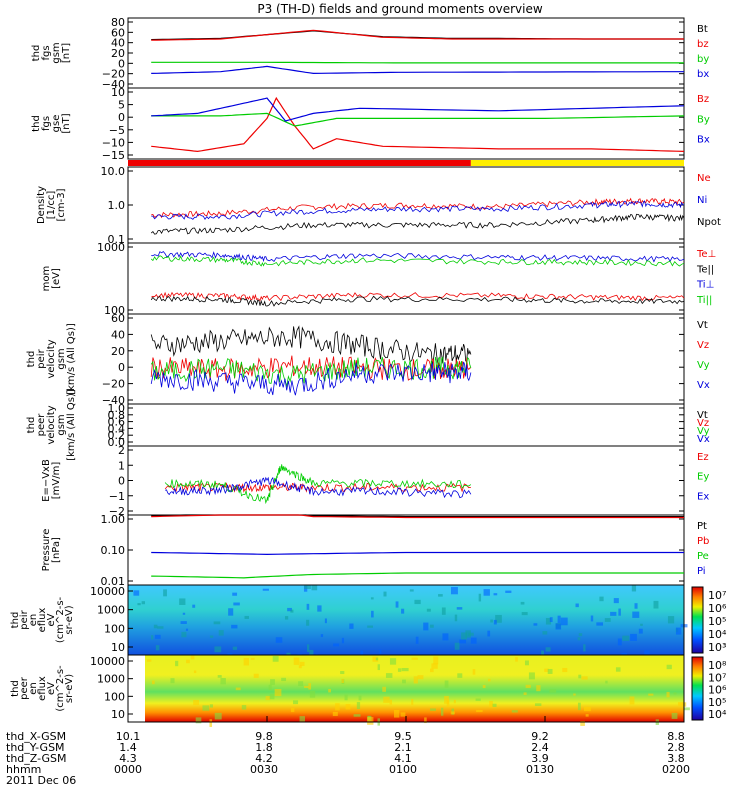 Image resolution: width=750 pixels, height=800 pixels. I want to click on legend-entry: Te||, so click(705, 269).